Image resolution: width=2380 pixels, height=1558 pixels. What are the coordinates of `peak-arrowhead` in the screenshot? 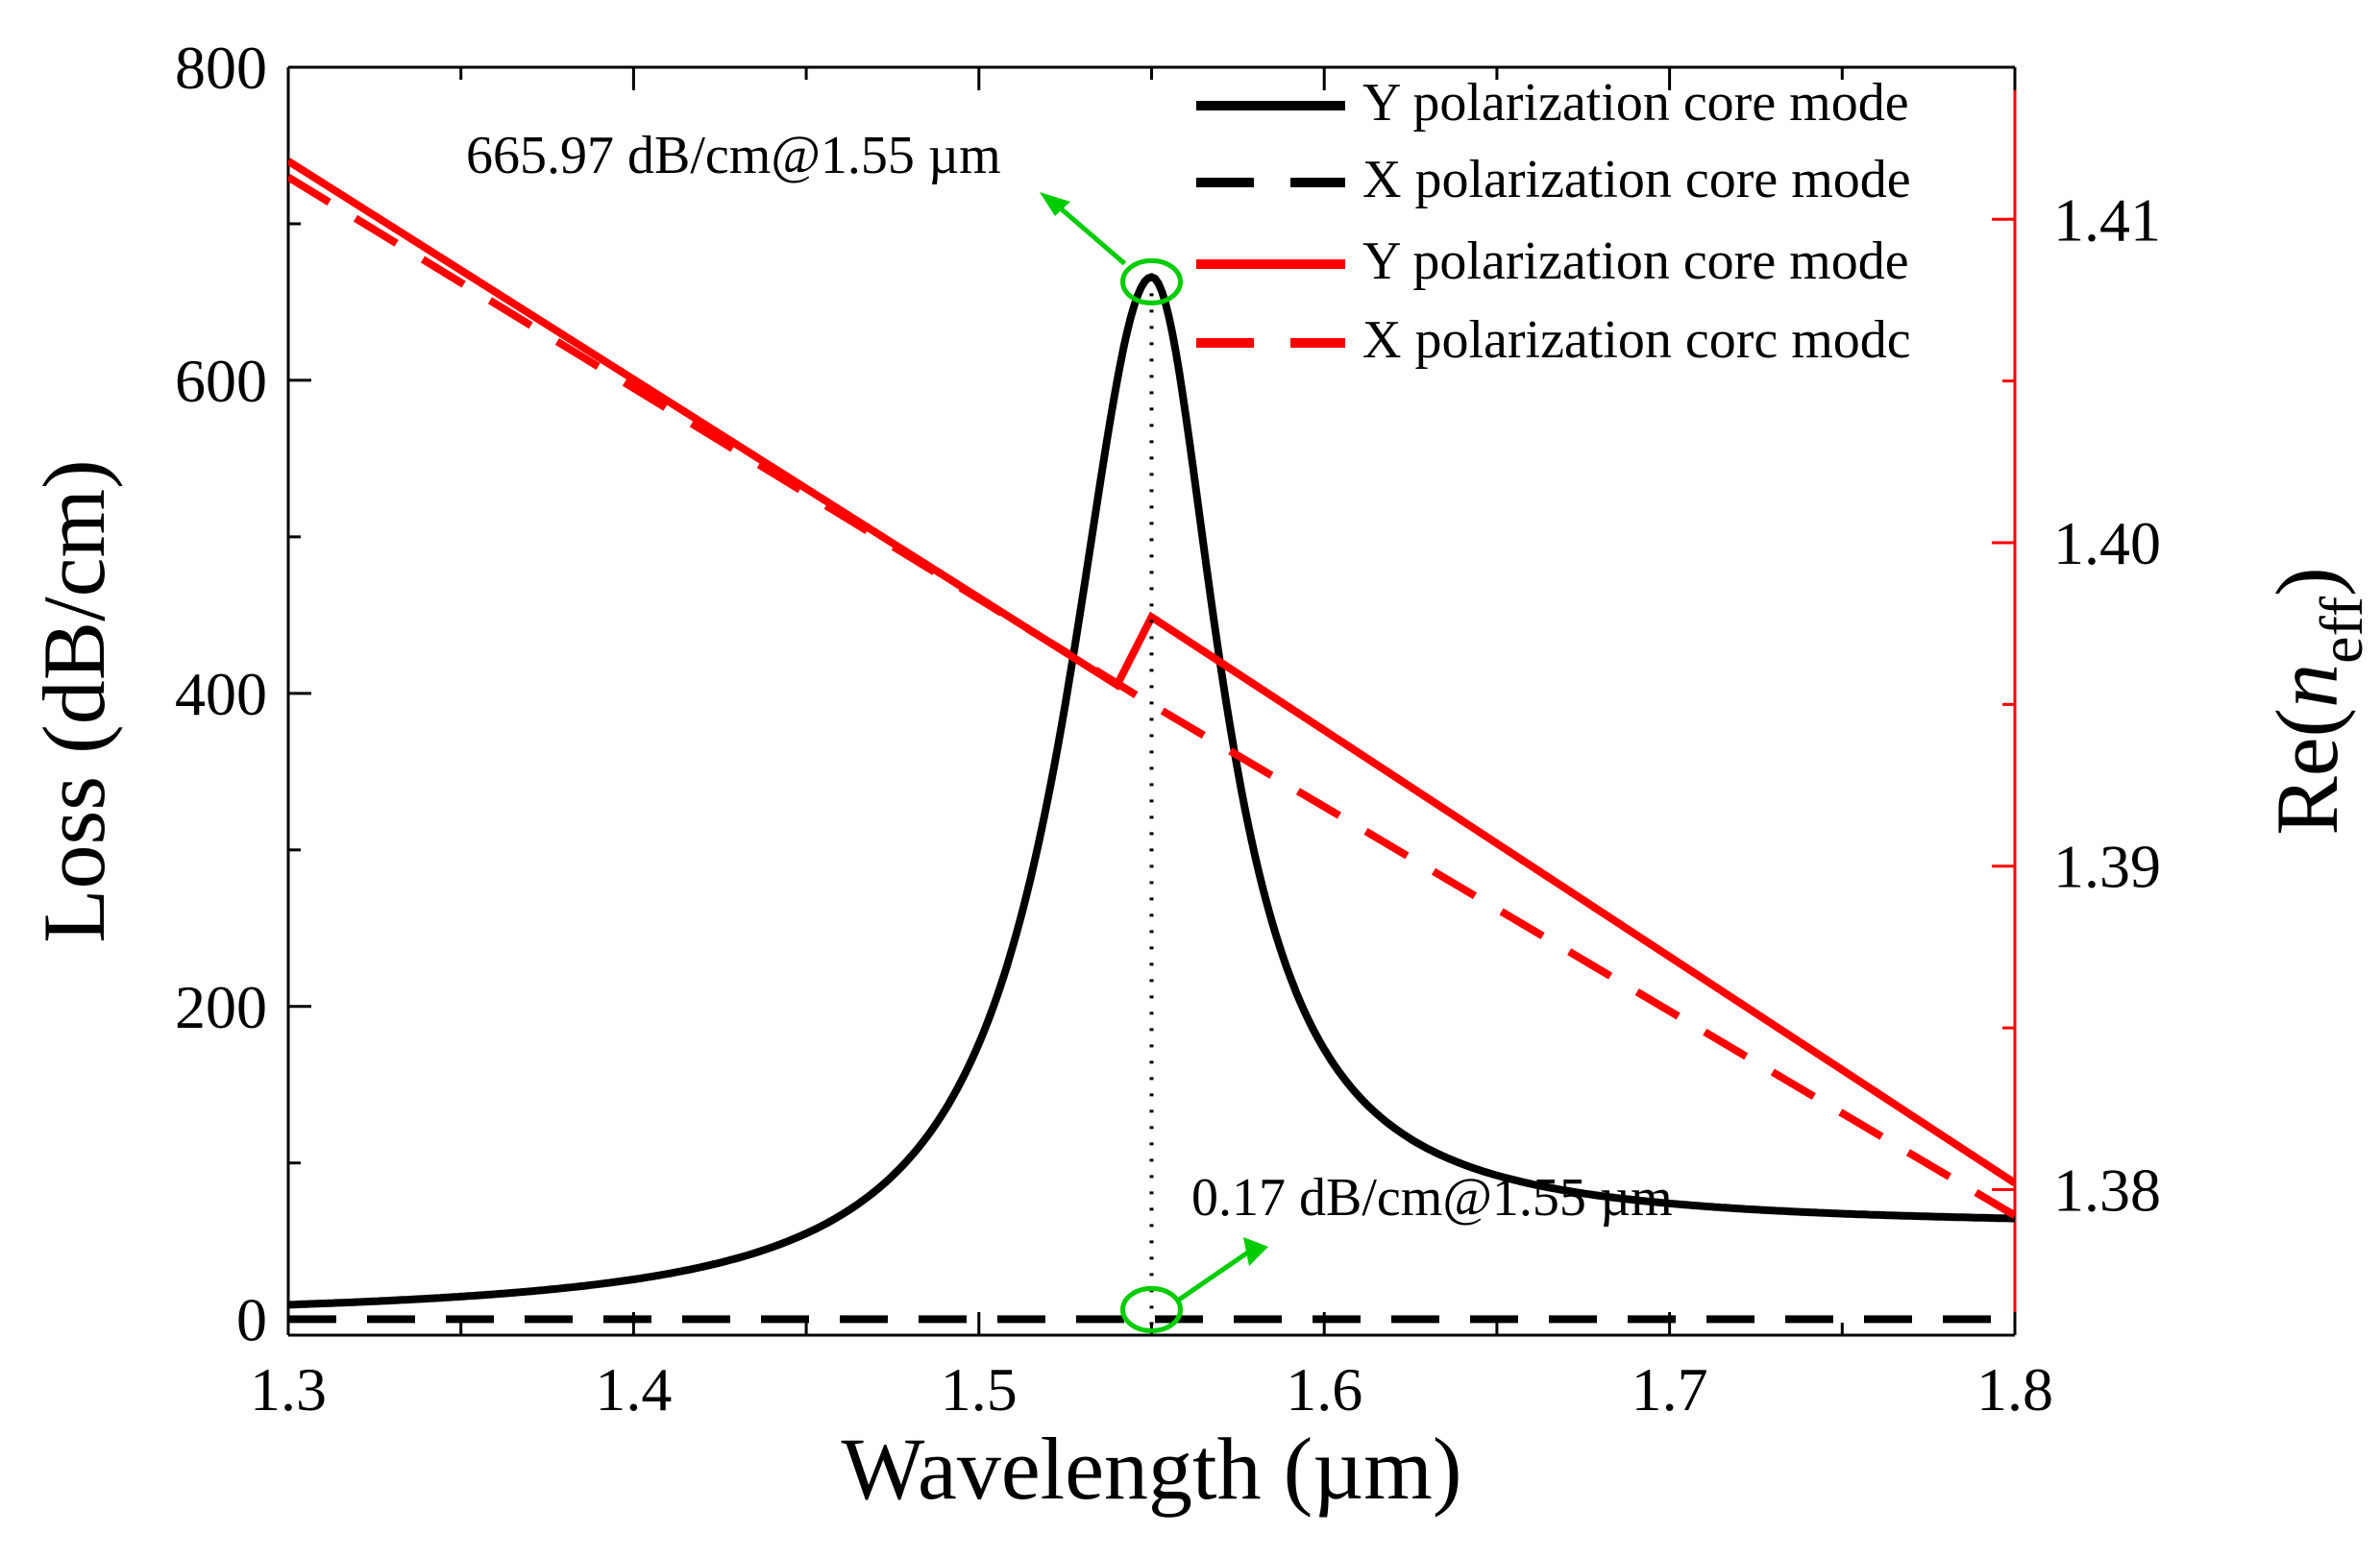 It's located at (1055, 204).